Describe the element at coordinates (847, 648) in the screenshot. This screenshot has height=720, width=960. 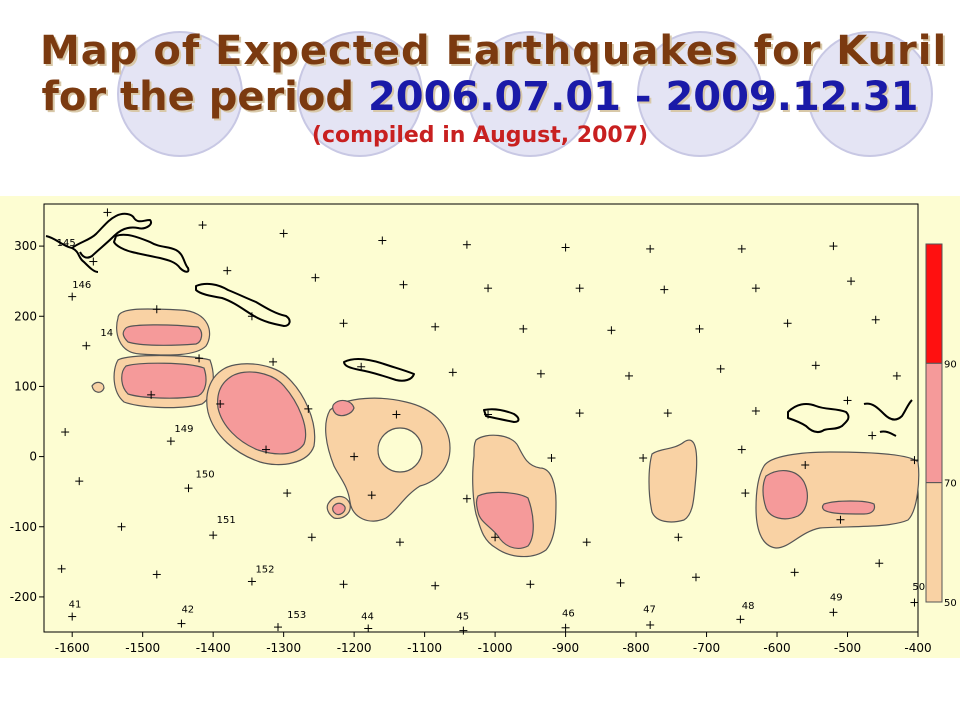
I see `x-tick-label: -500` at that location.